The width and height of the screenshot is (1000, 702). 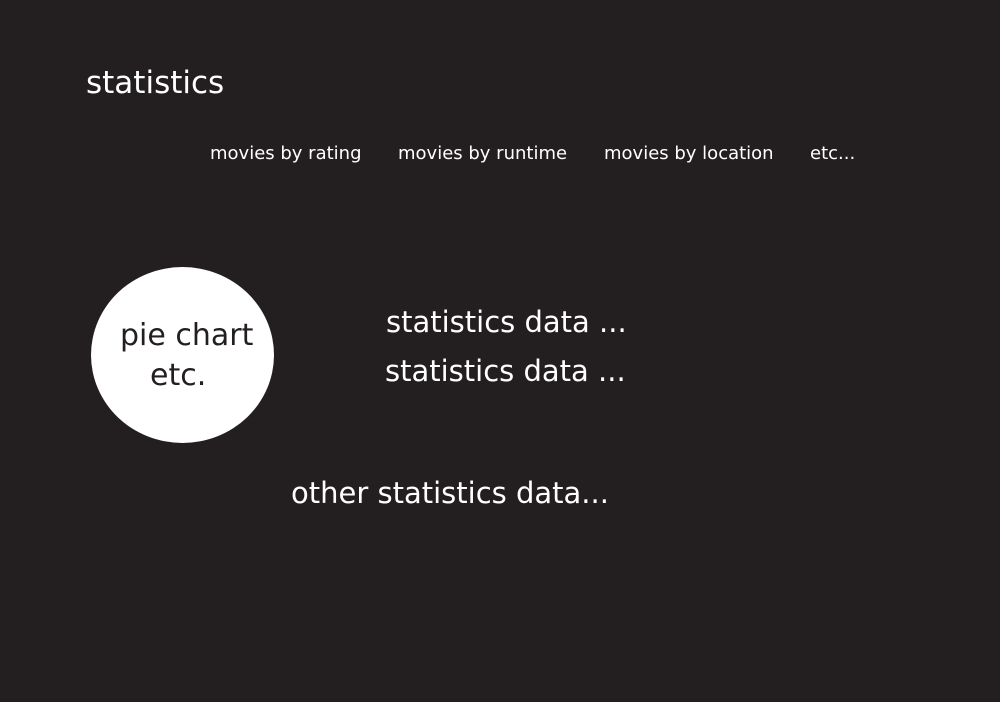 I want to click on pie-chart-label-etc: etc., so click(x=178, y=375).